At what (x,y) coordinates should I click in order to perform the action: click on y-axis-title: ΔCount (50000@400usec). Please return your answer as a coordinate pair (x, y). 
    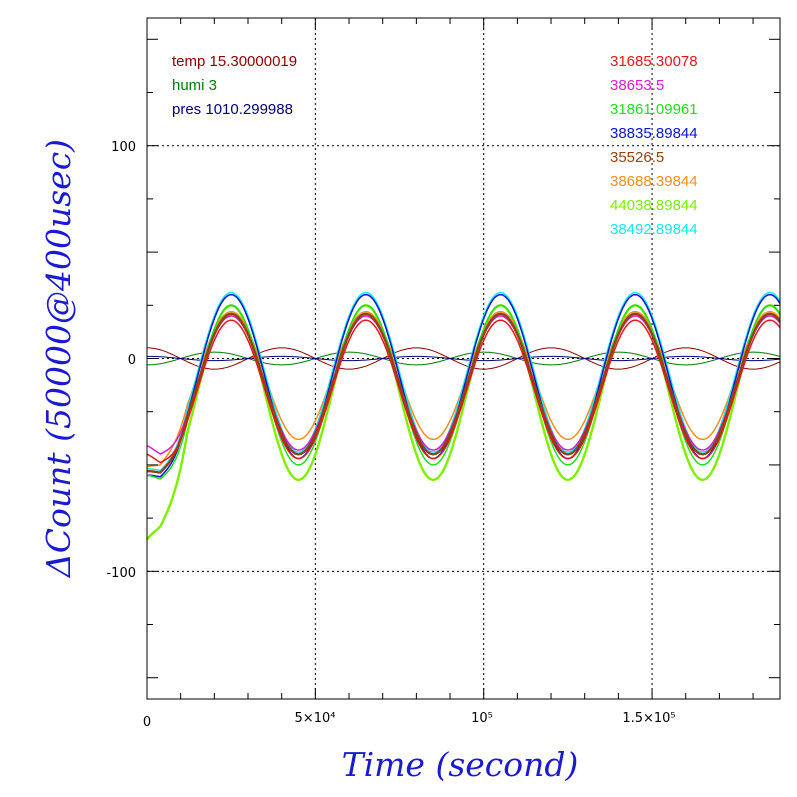
    Looking at the image, I should click on (58, 359).